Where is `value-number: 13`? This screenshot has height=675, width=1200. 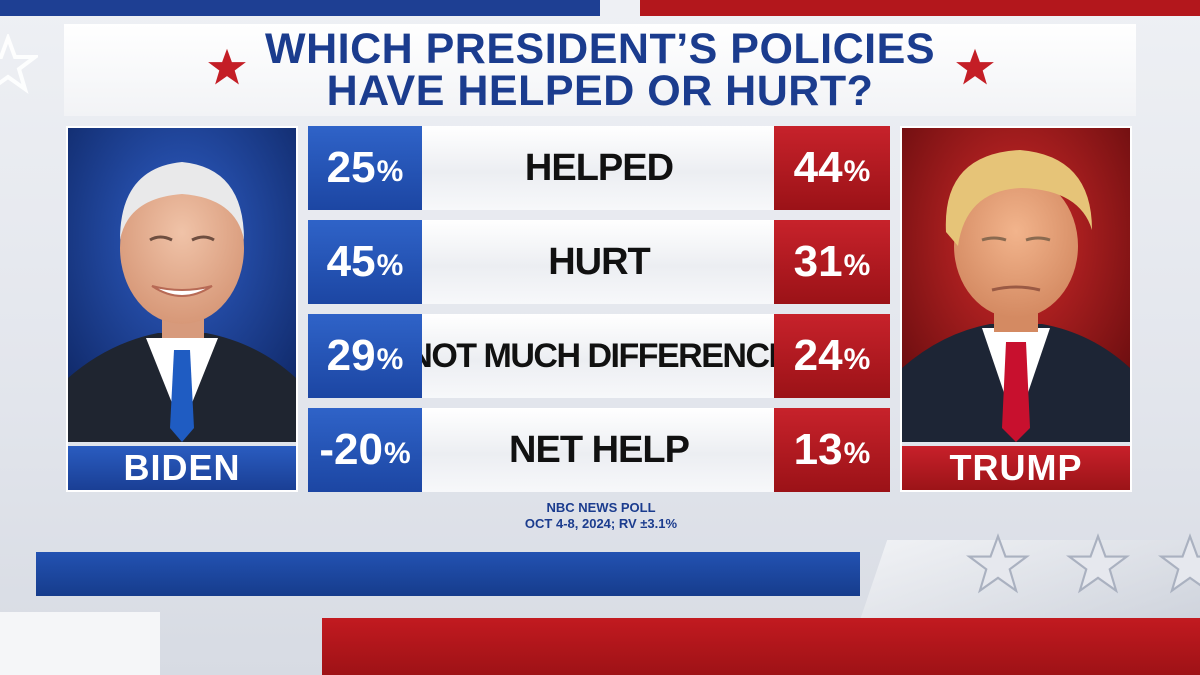
value-number: 13 is located at coordinates (818, 449).